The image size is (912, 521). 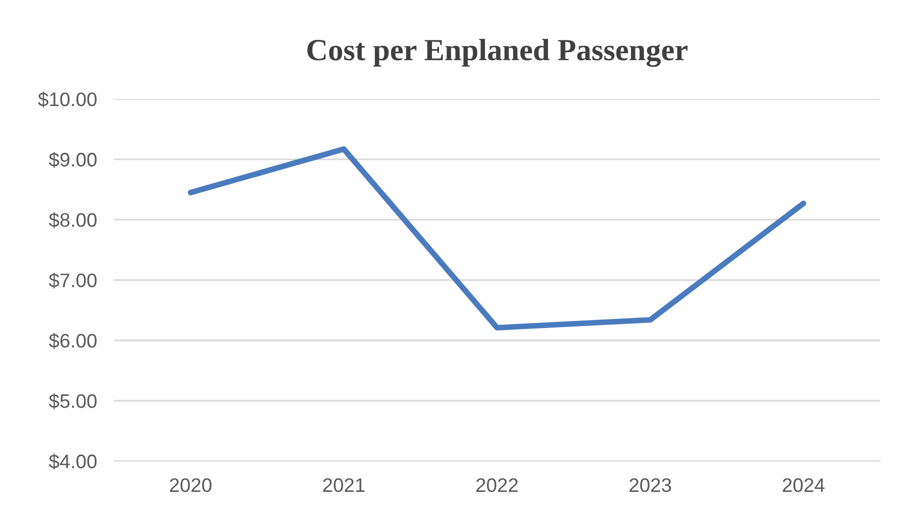 I want to click on x-tick-label: 2024, so click(x=803, y=485).